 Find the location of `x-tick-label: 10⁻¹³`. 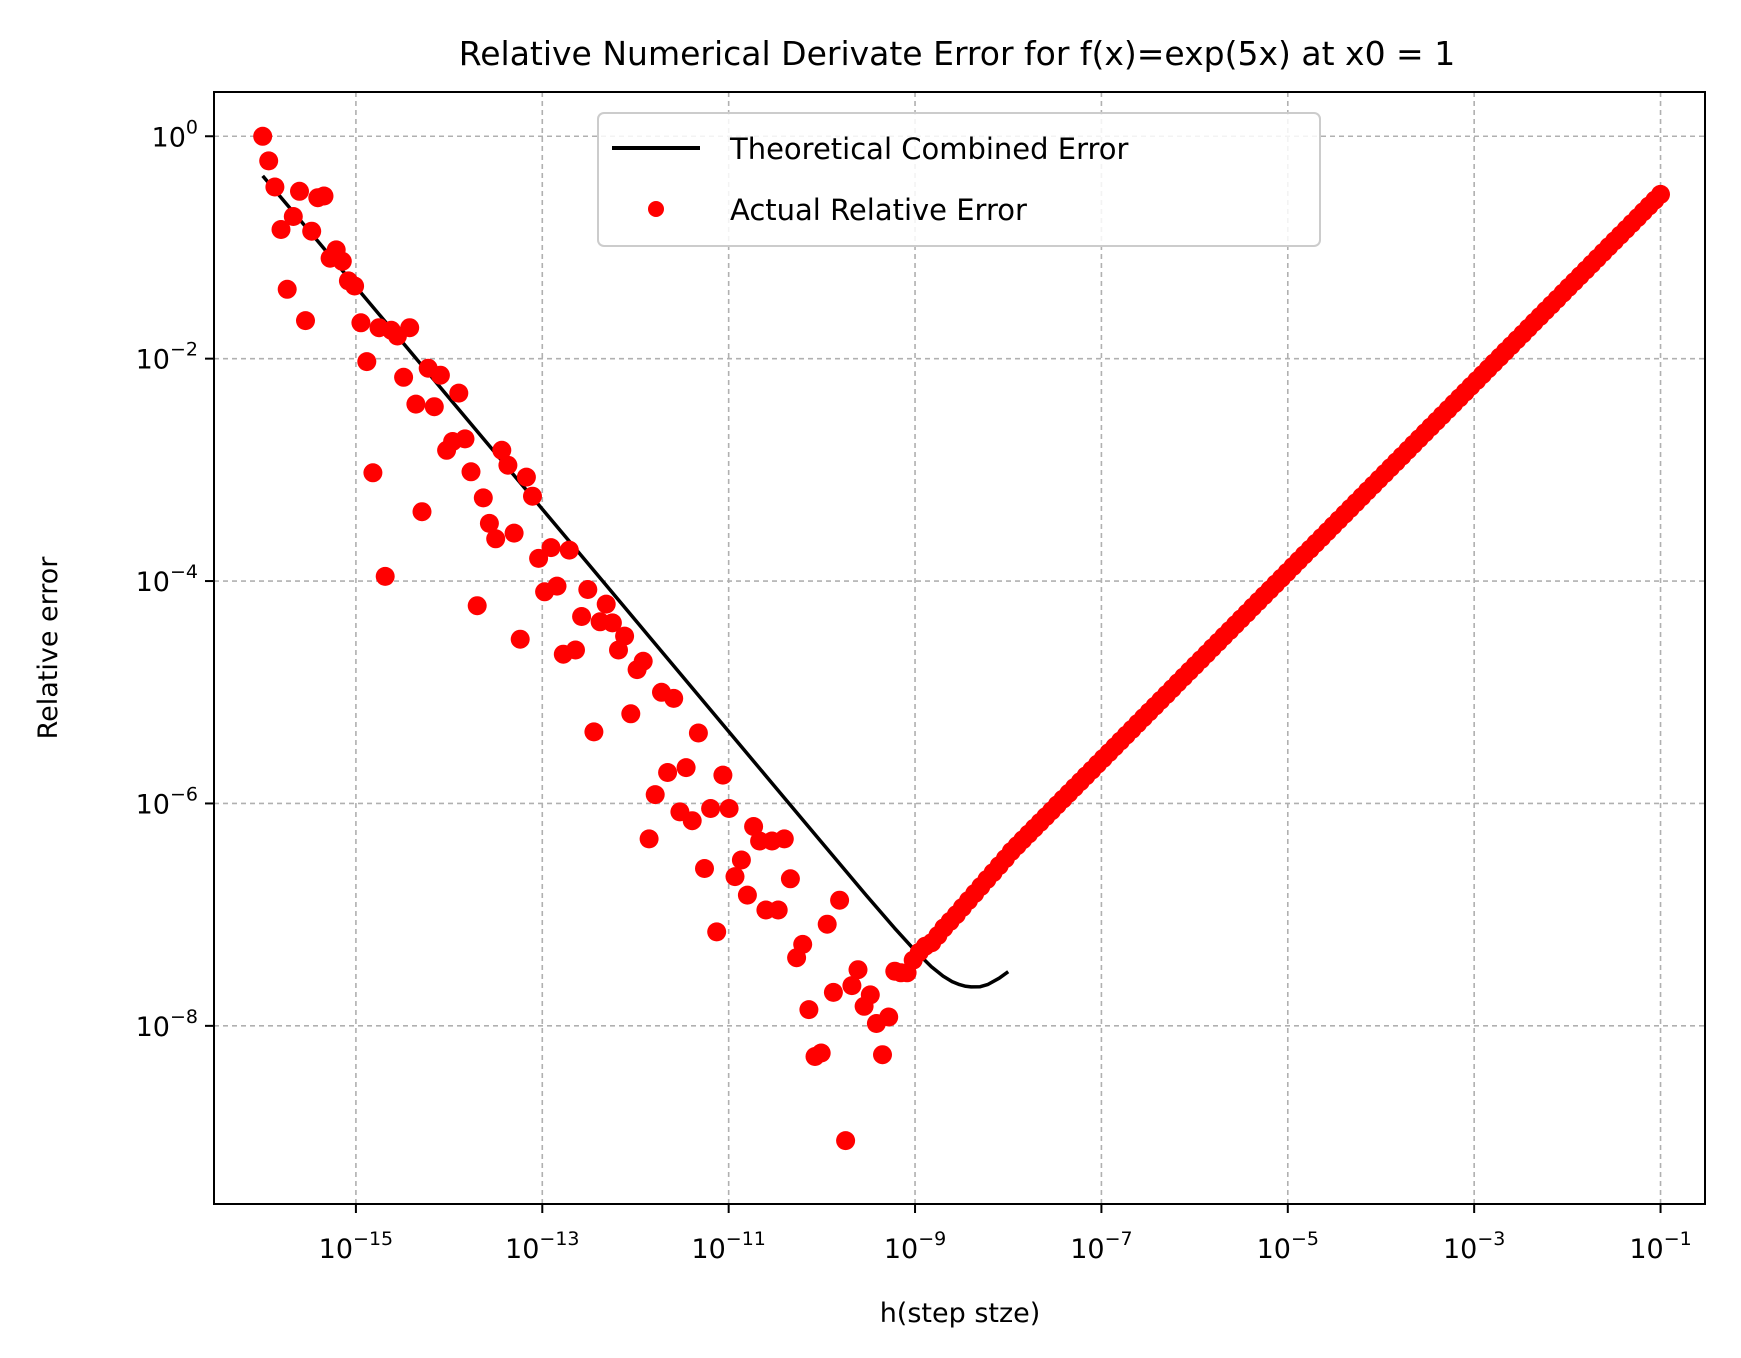

x-tick-label: 10⁻¹³ is located at coordinates (542, 1246).